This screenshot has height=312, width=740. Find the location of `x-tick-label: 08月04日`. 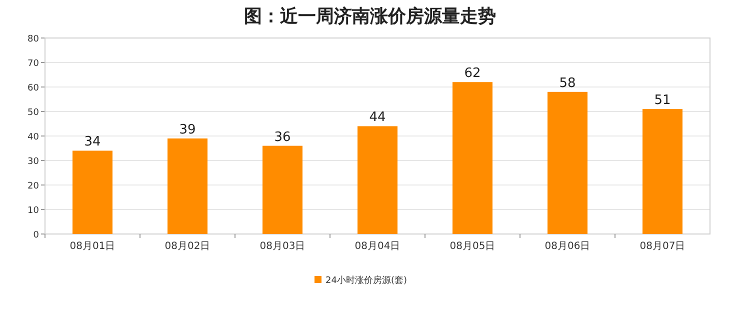

x-tick-label: 08月04日 is located at coordinates (377, 246).